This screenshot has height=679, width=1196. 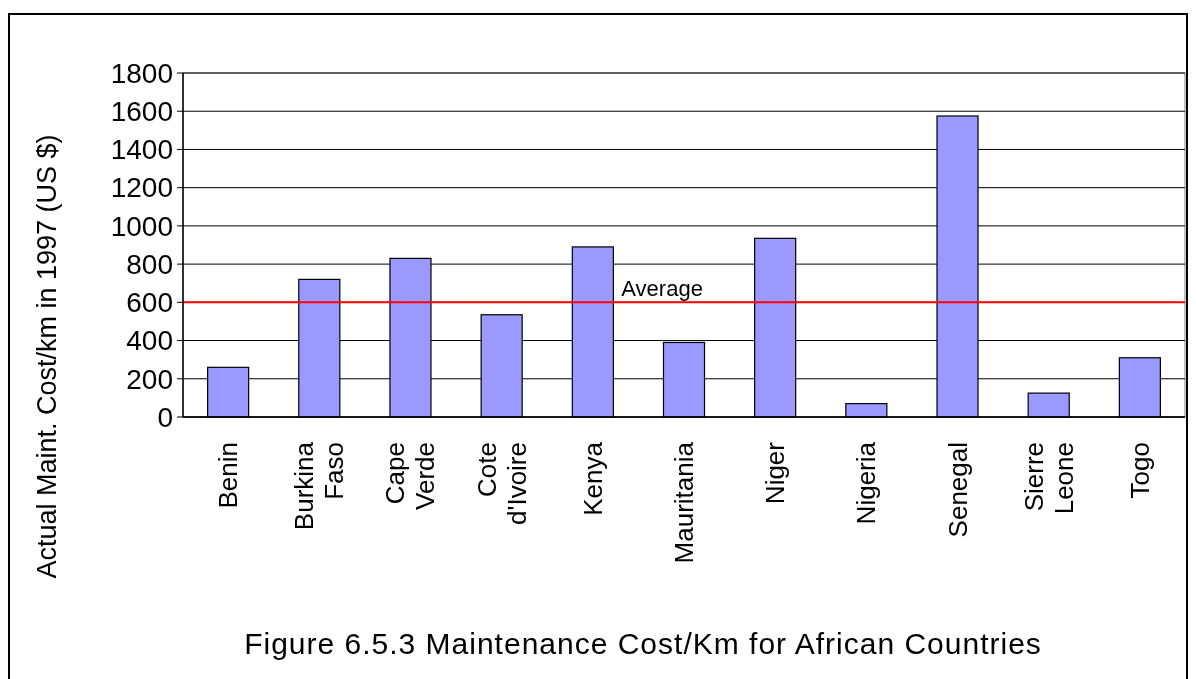 What do you see at coordinates (141, 188) in the screenshot?
I see `y-tick-label: 1200` at bounding box center [141, 188].